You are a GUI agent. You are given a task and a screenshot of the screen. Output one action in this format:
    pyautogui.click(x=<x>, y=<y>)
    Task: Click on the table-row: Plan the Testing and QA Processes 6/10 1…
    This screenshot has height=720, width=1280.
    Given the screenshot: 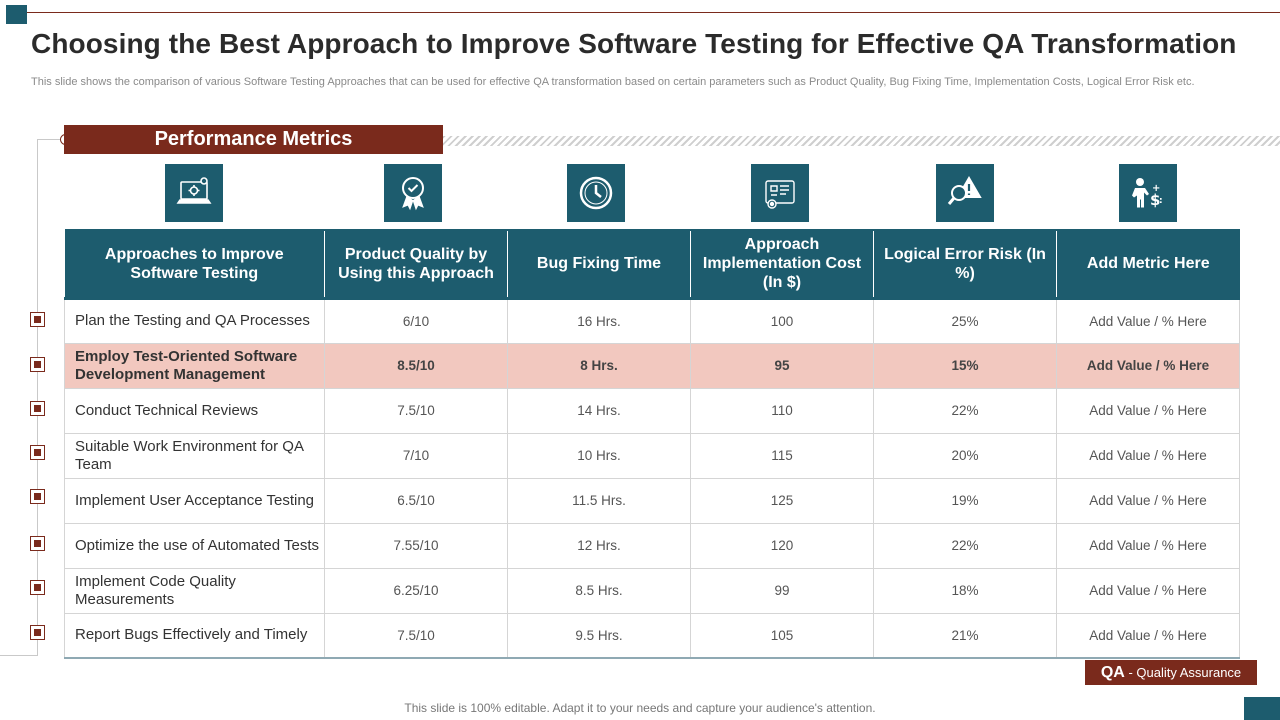 What is the action you would take?
    pyautogui.click(x=652, y=321)
    